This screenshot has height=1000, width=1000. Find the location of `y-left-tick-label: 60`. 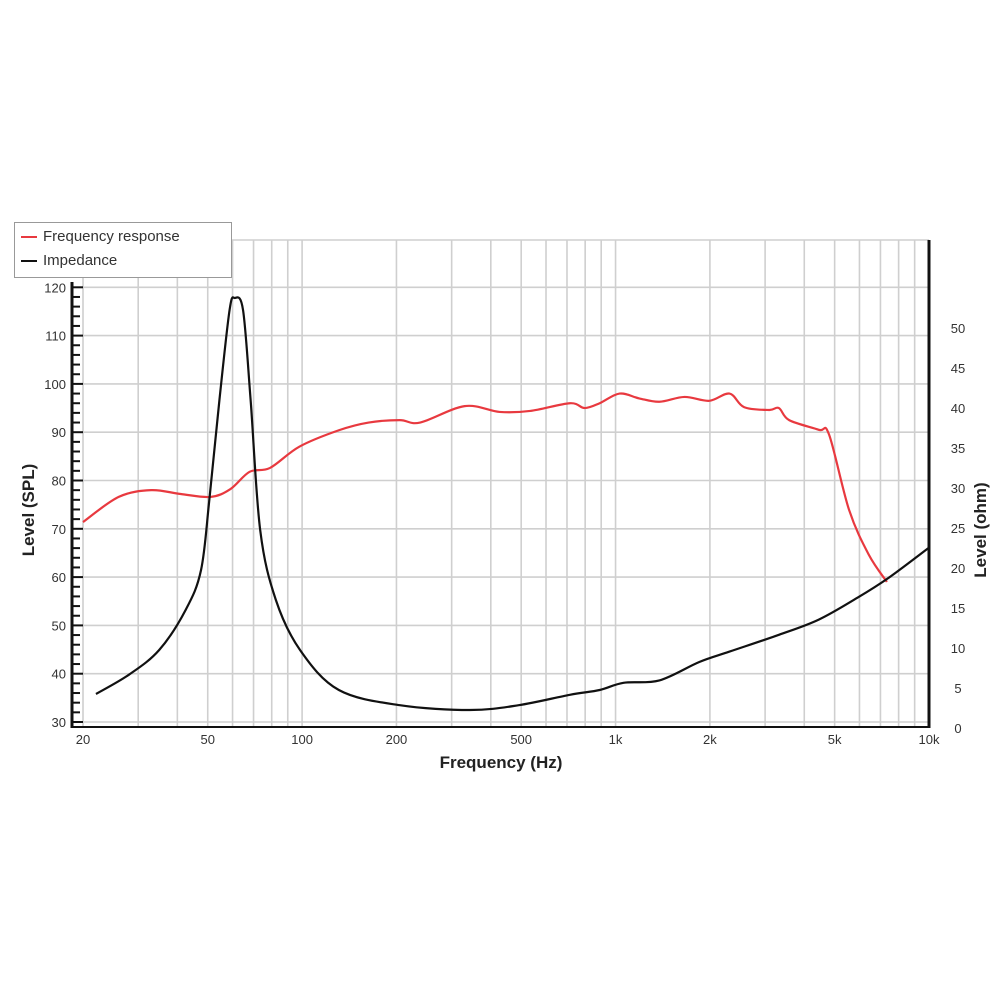

y-left-tick-label: 60 is located at coordinates (59, 577).